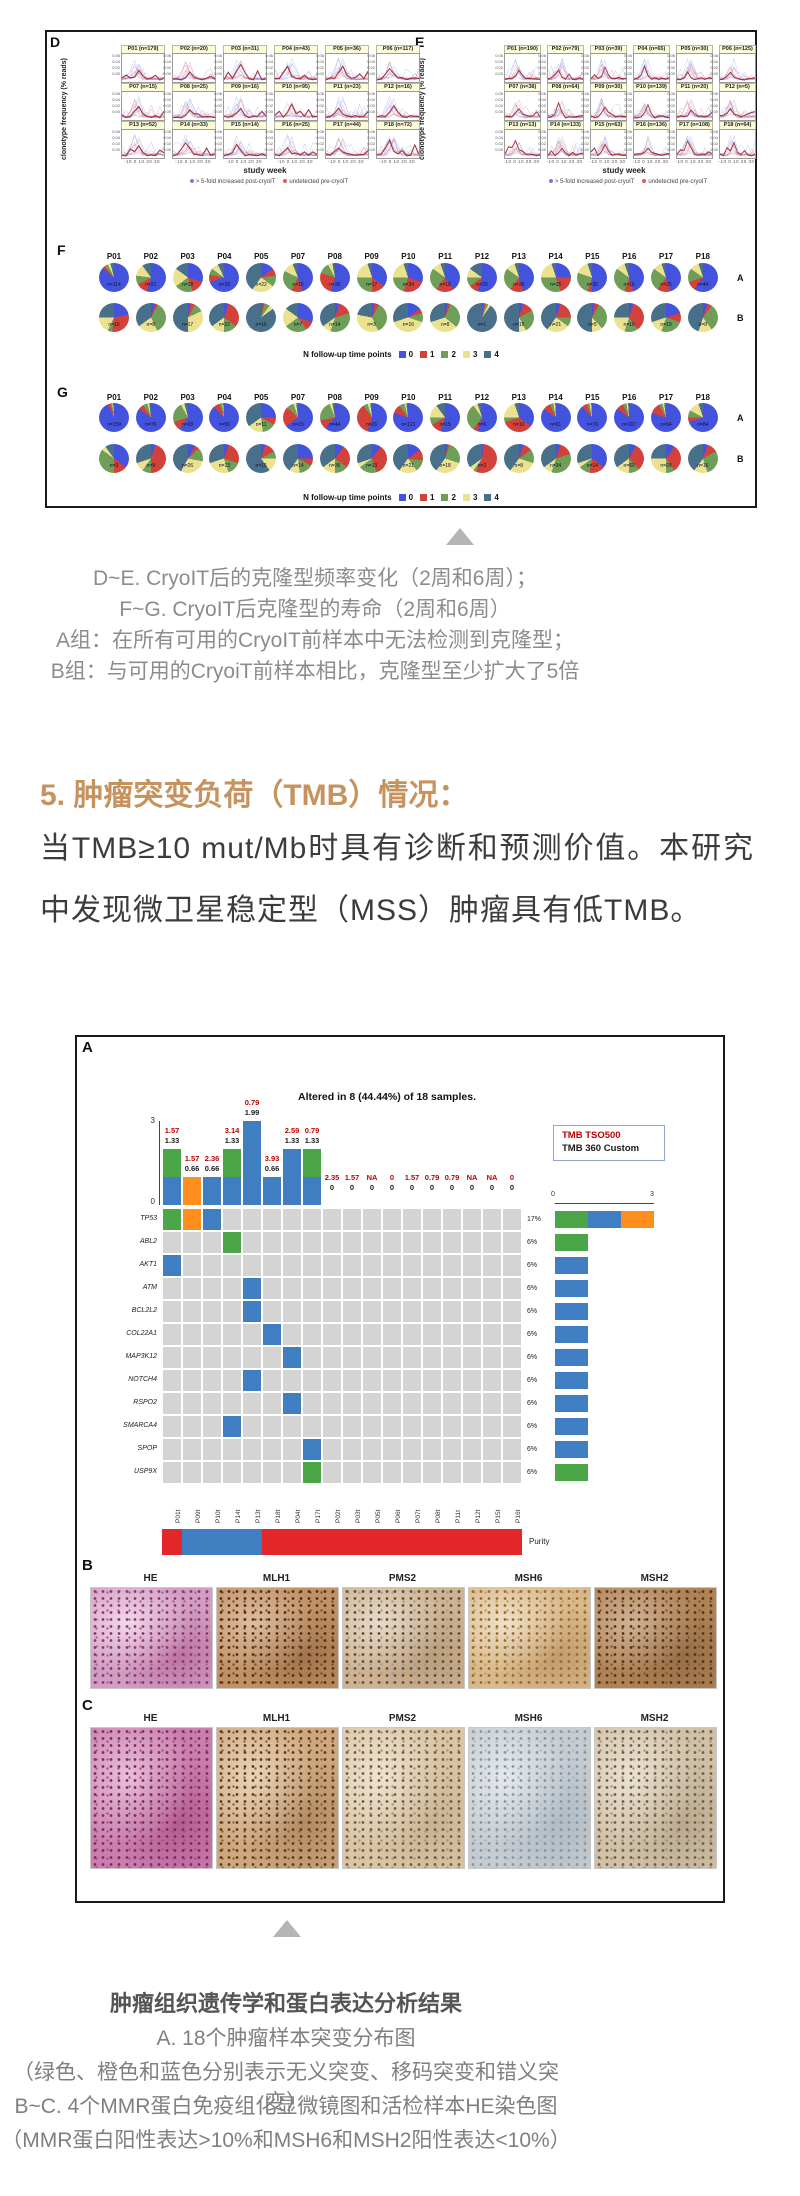  What do you see at coordinates (140, 1425) in the screenshot?
I see `gene-label: SMARCA4` at bounding box center [140, 1425].